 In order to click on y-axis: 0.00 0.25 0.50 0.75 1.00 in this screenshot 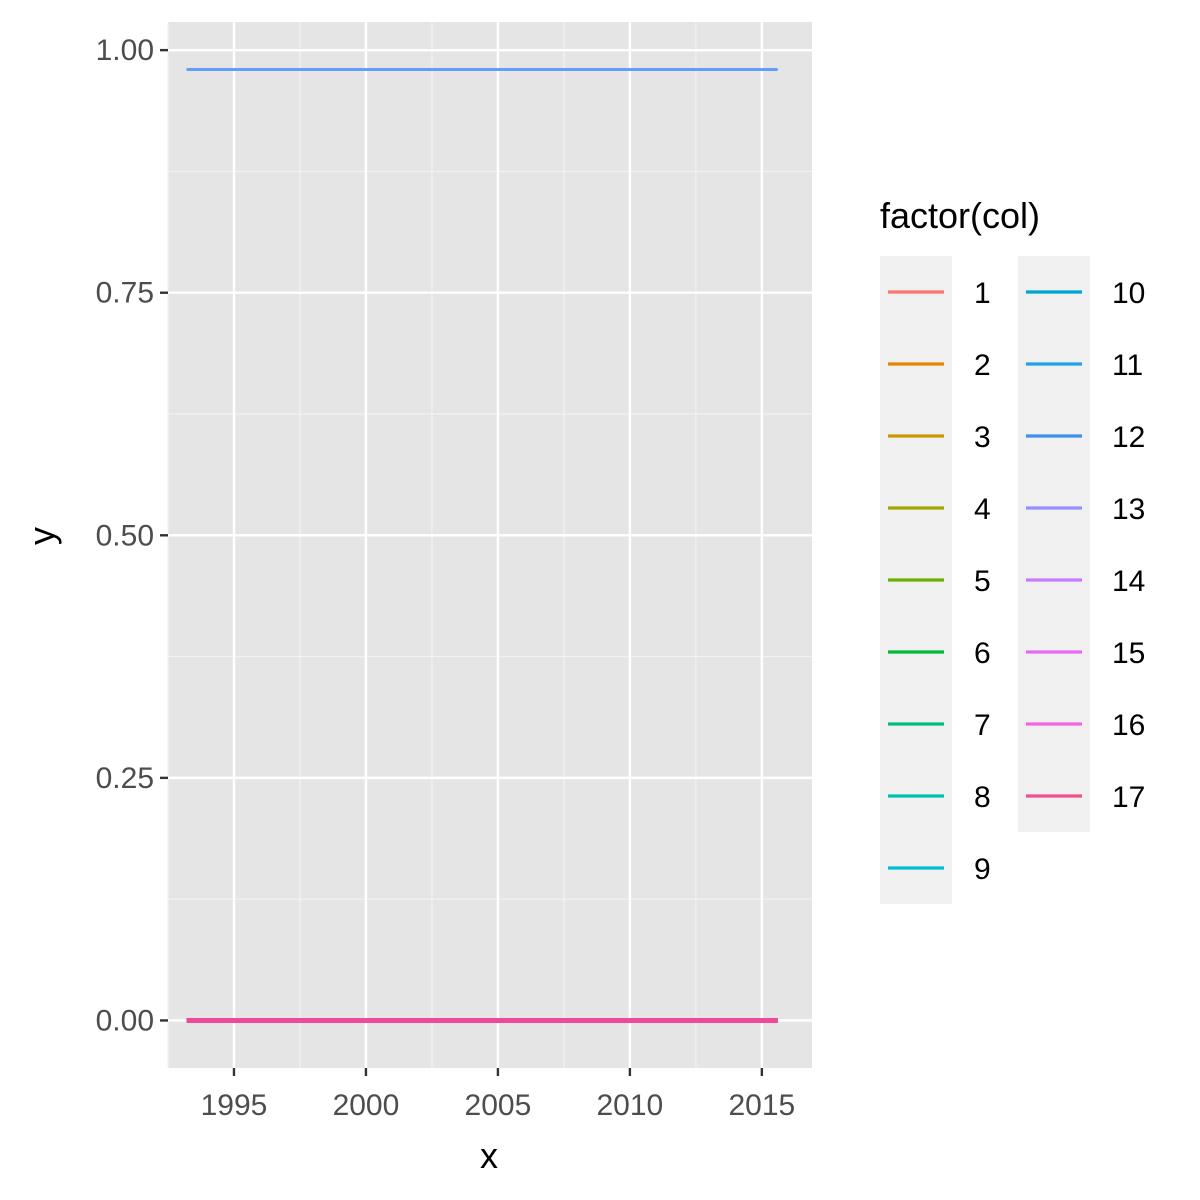, I will do `click(132, 535)`.